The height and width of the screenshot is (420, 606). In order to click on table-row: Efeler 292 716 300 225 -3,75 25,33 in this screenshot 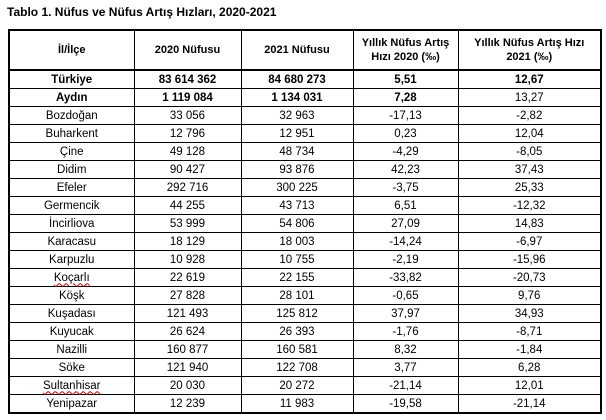, I will do `click(305, 187)`.